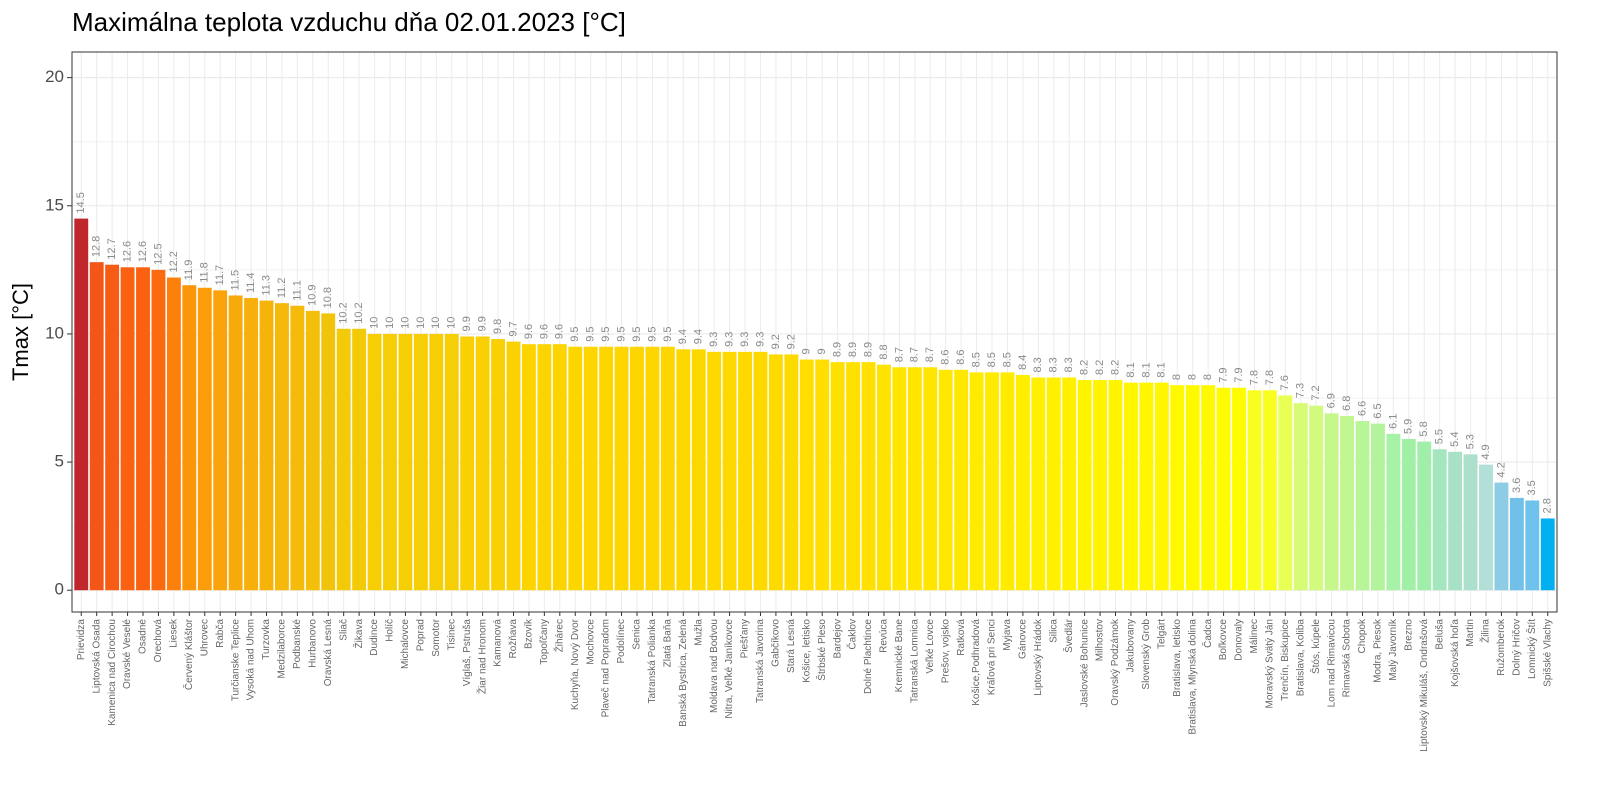 This screenshot has width=1600, height=800. I want to click on value-label: 8.5, so click(992, 359).